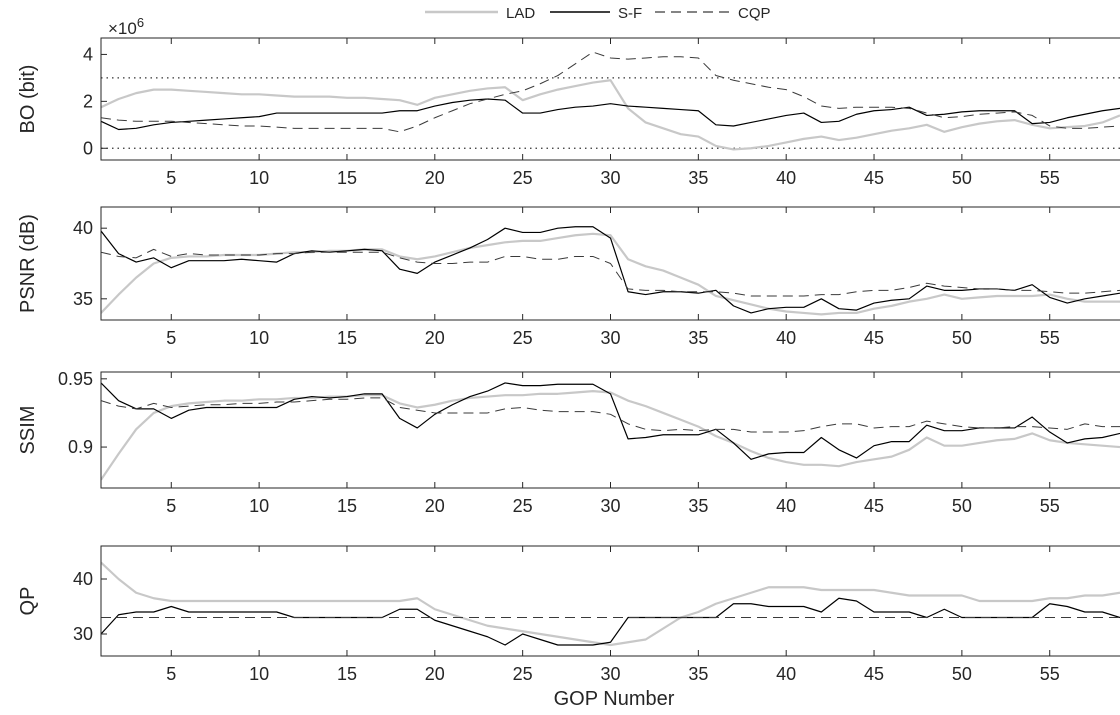  What do you see at coordinates (520, 13) in the screenshot?
I see `legend-label: LAD` at bounding box center [520, 13].